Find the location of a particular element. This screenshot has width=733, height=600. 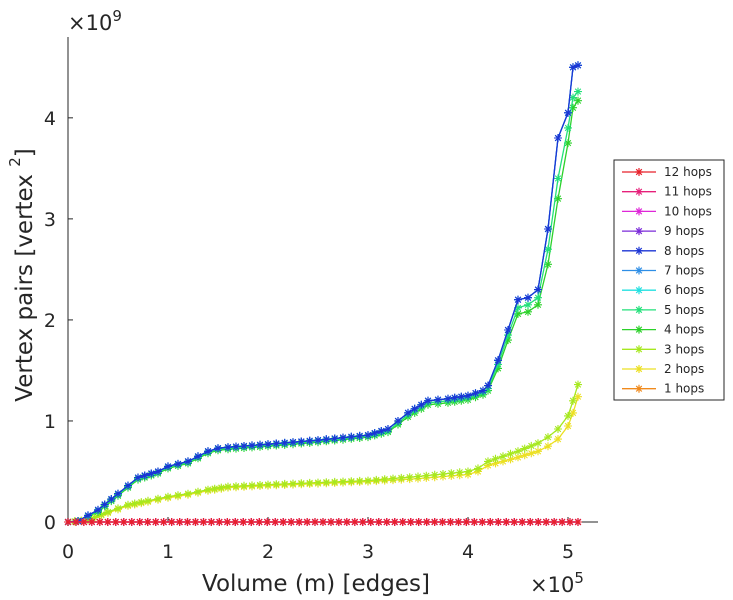

y-tick-label: 1 is located at coordinates (50, 422).